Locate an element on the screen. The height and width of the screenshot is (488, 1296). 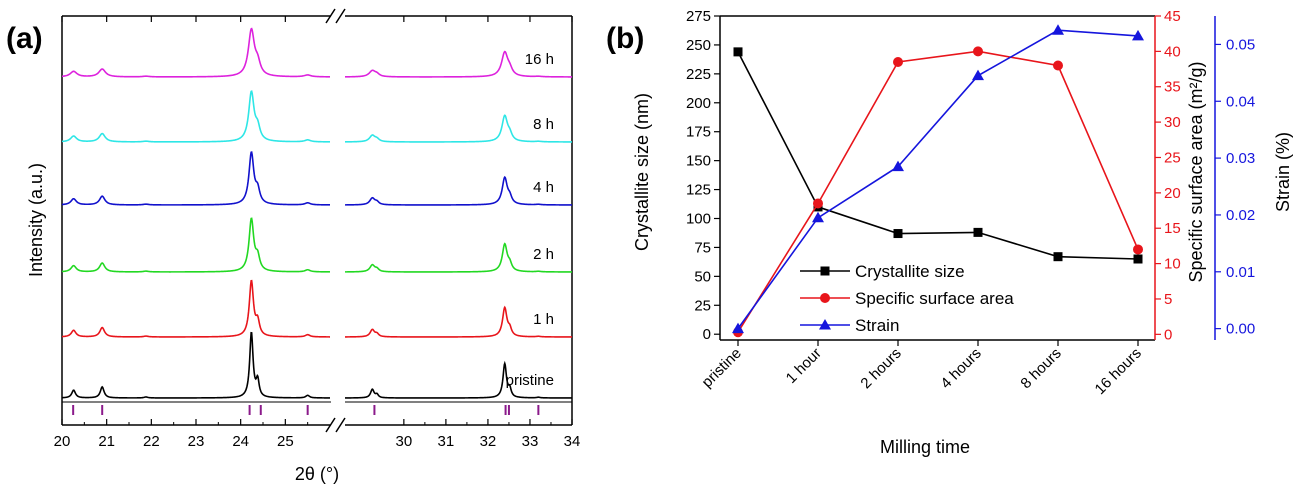
right2-tick-label: 0.00 is located at coordinates (1240, 329).